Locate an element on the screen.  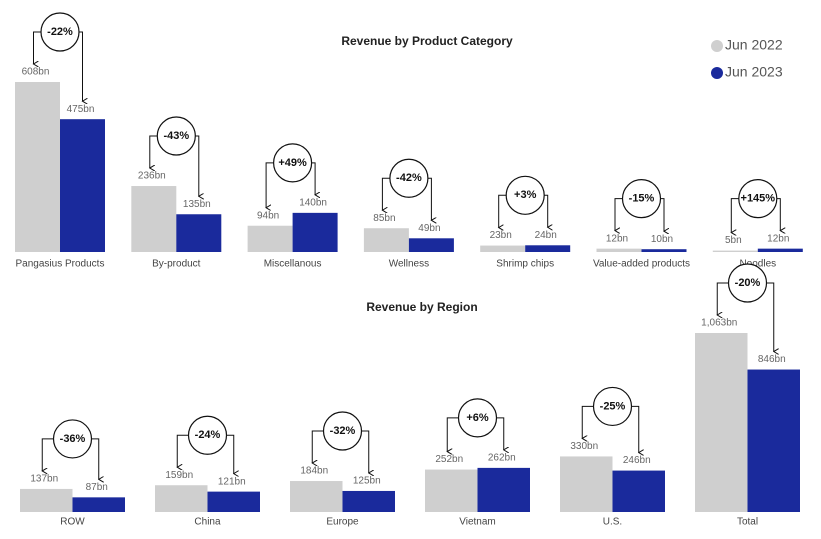
change-label: +49% is located at coordinates (292, 163).